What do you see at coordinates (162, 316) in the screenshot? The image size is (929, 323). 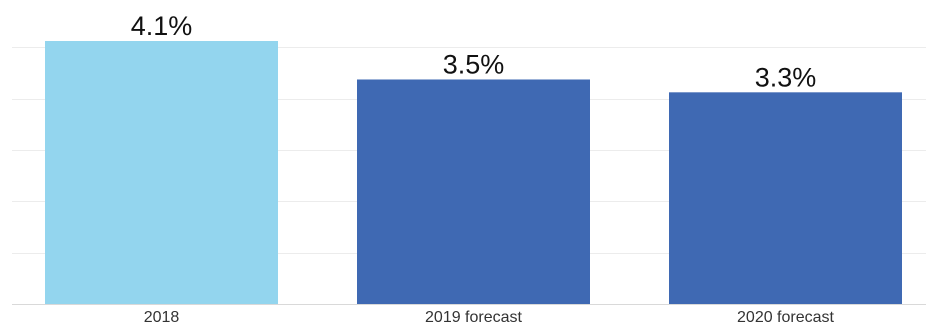 I see `x-tick-label-2018: 2018` at bounding box center [162, 316].